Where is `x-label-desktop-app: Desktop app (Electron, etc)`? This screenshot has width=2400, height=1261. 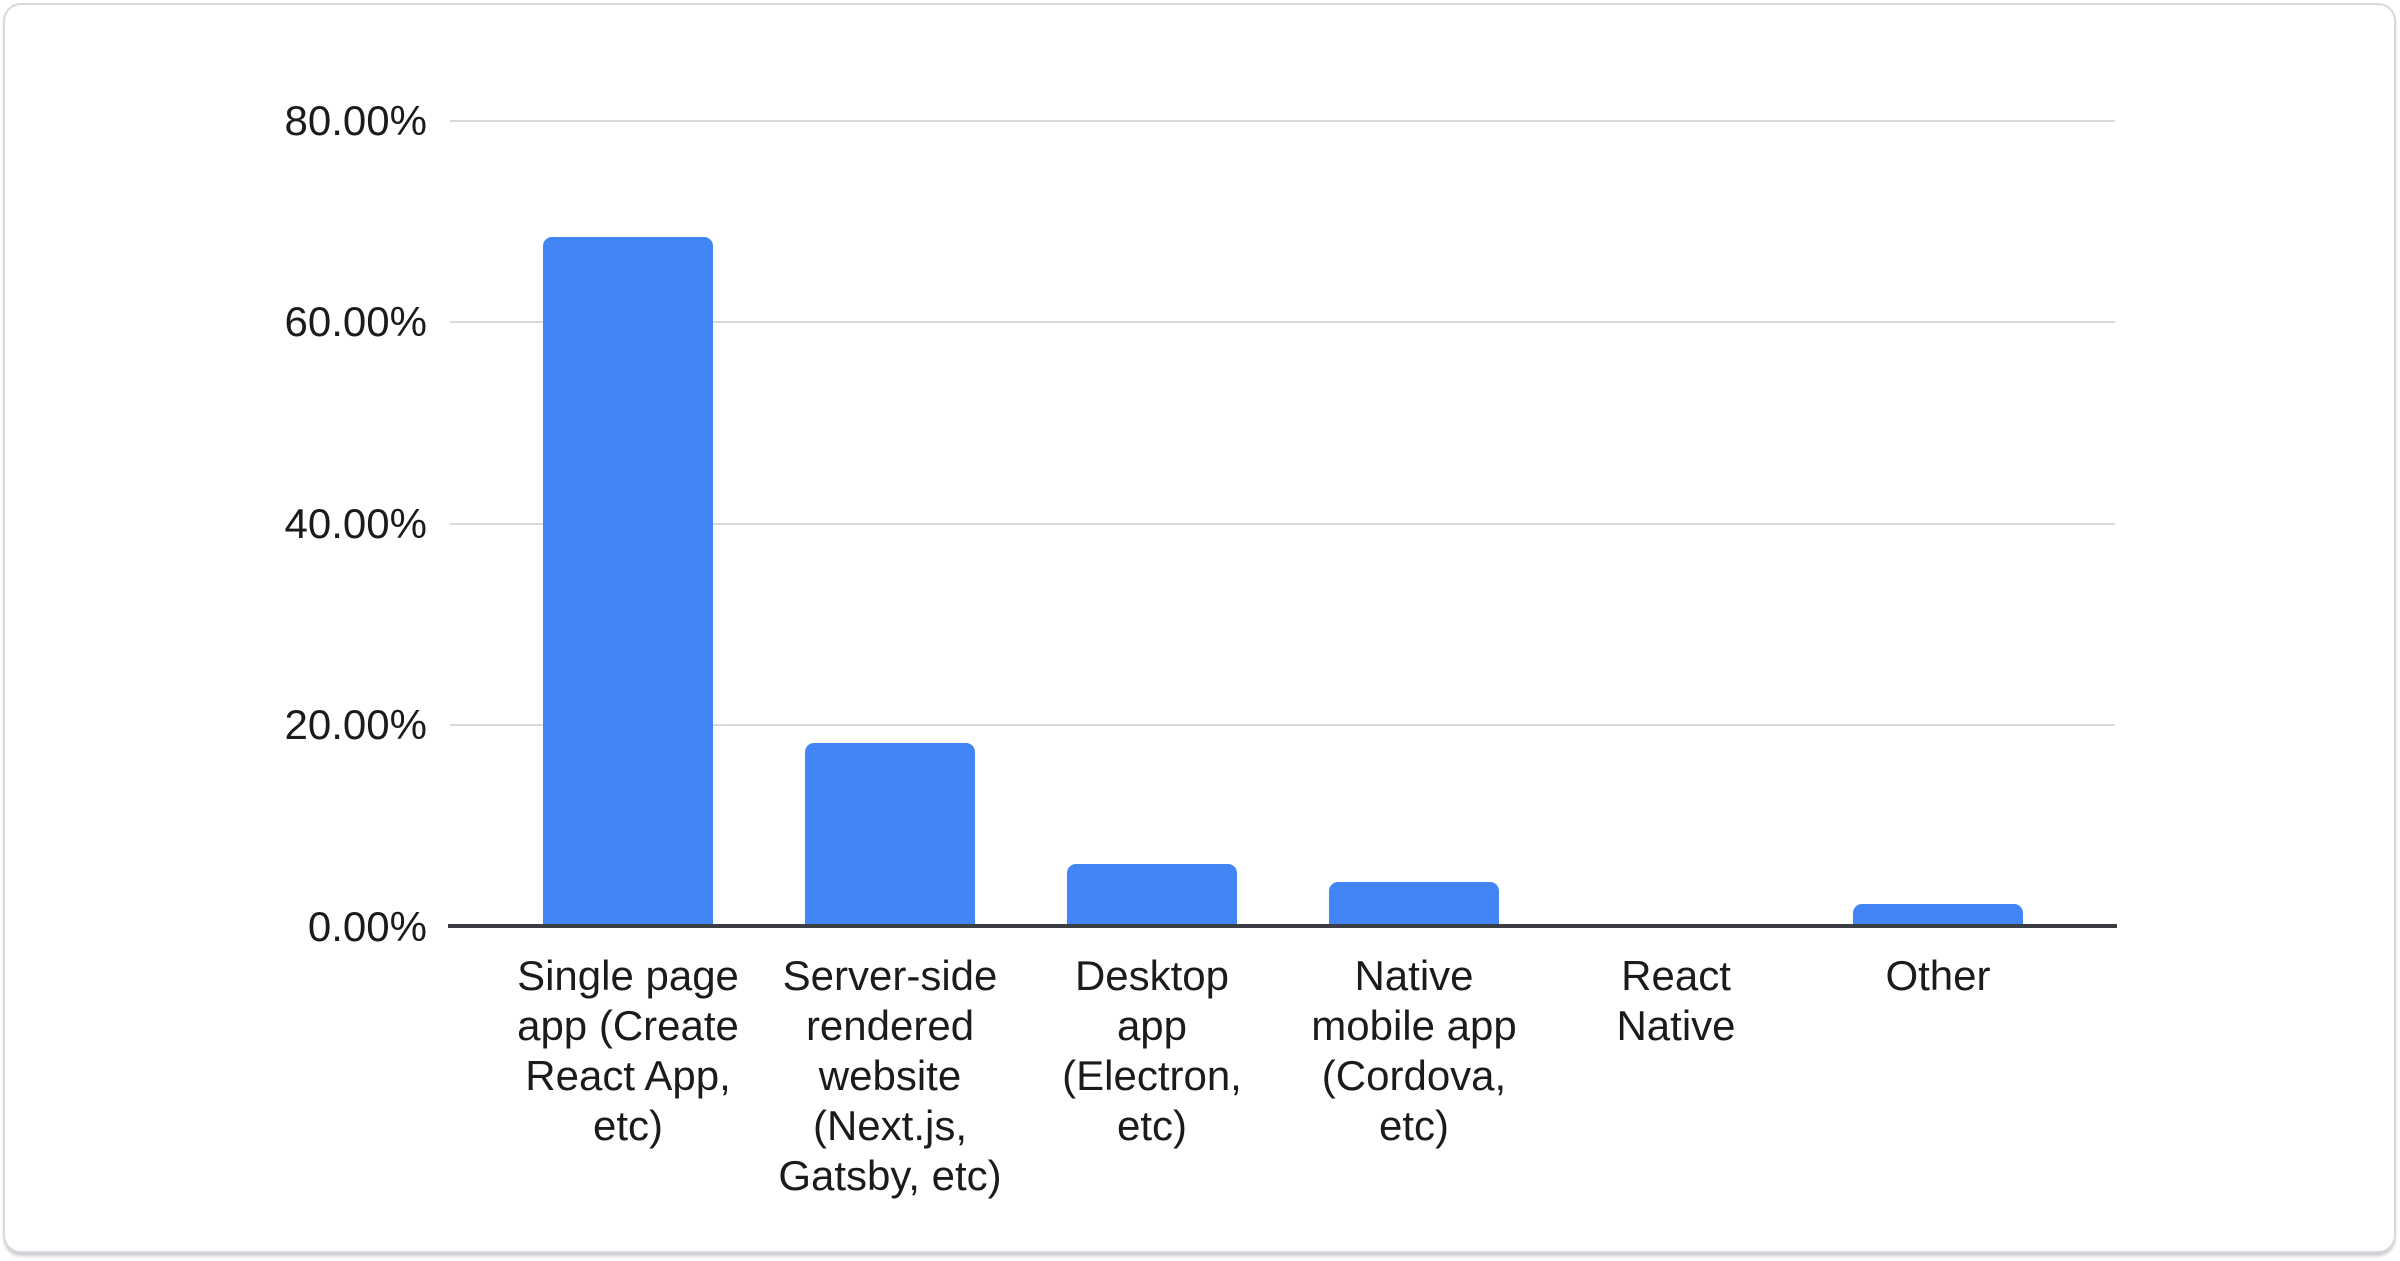 x-label-desktop-app: Desktop app (Electron, etc) is located at coordinates (1152, 1076).